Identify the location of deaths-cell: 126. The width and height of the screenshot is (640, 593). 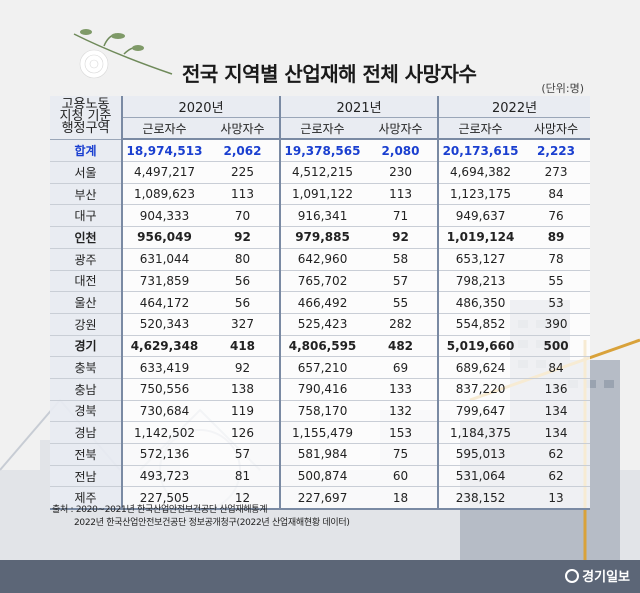
(243, 432).